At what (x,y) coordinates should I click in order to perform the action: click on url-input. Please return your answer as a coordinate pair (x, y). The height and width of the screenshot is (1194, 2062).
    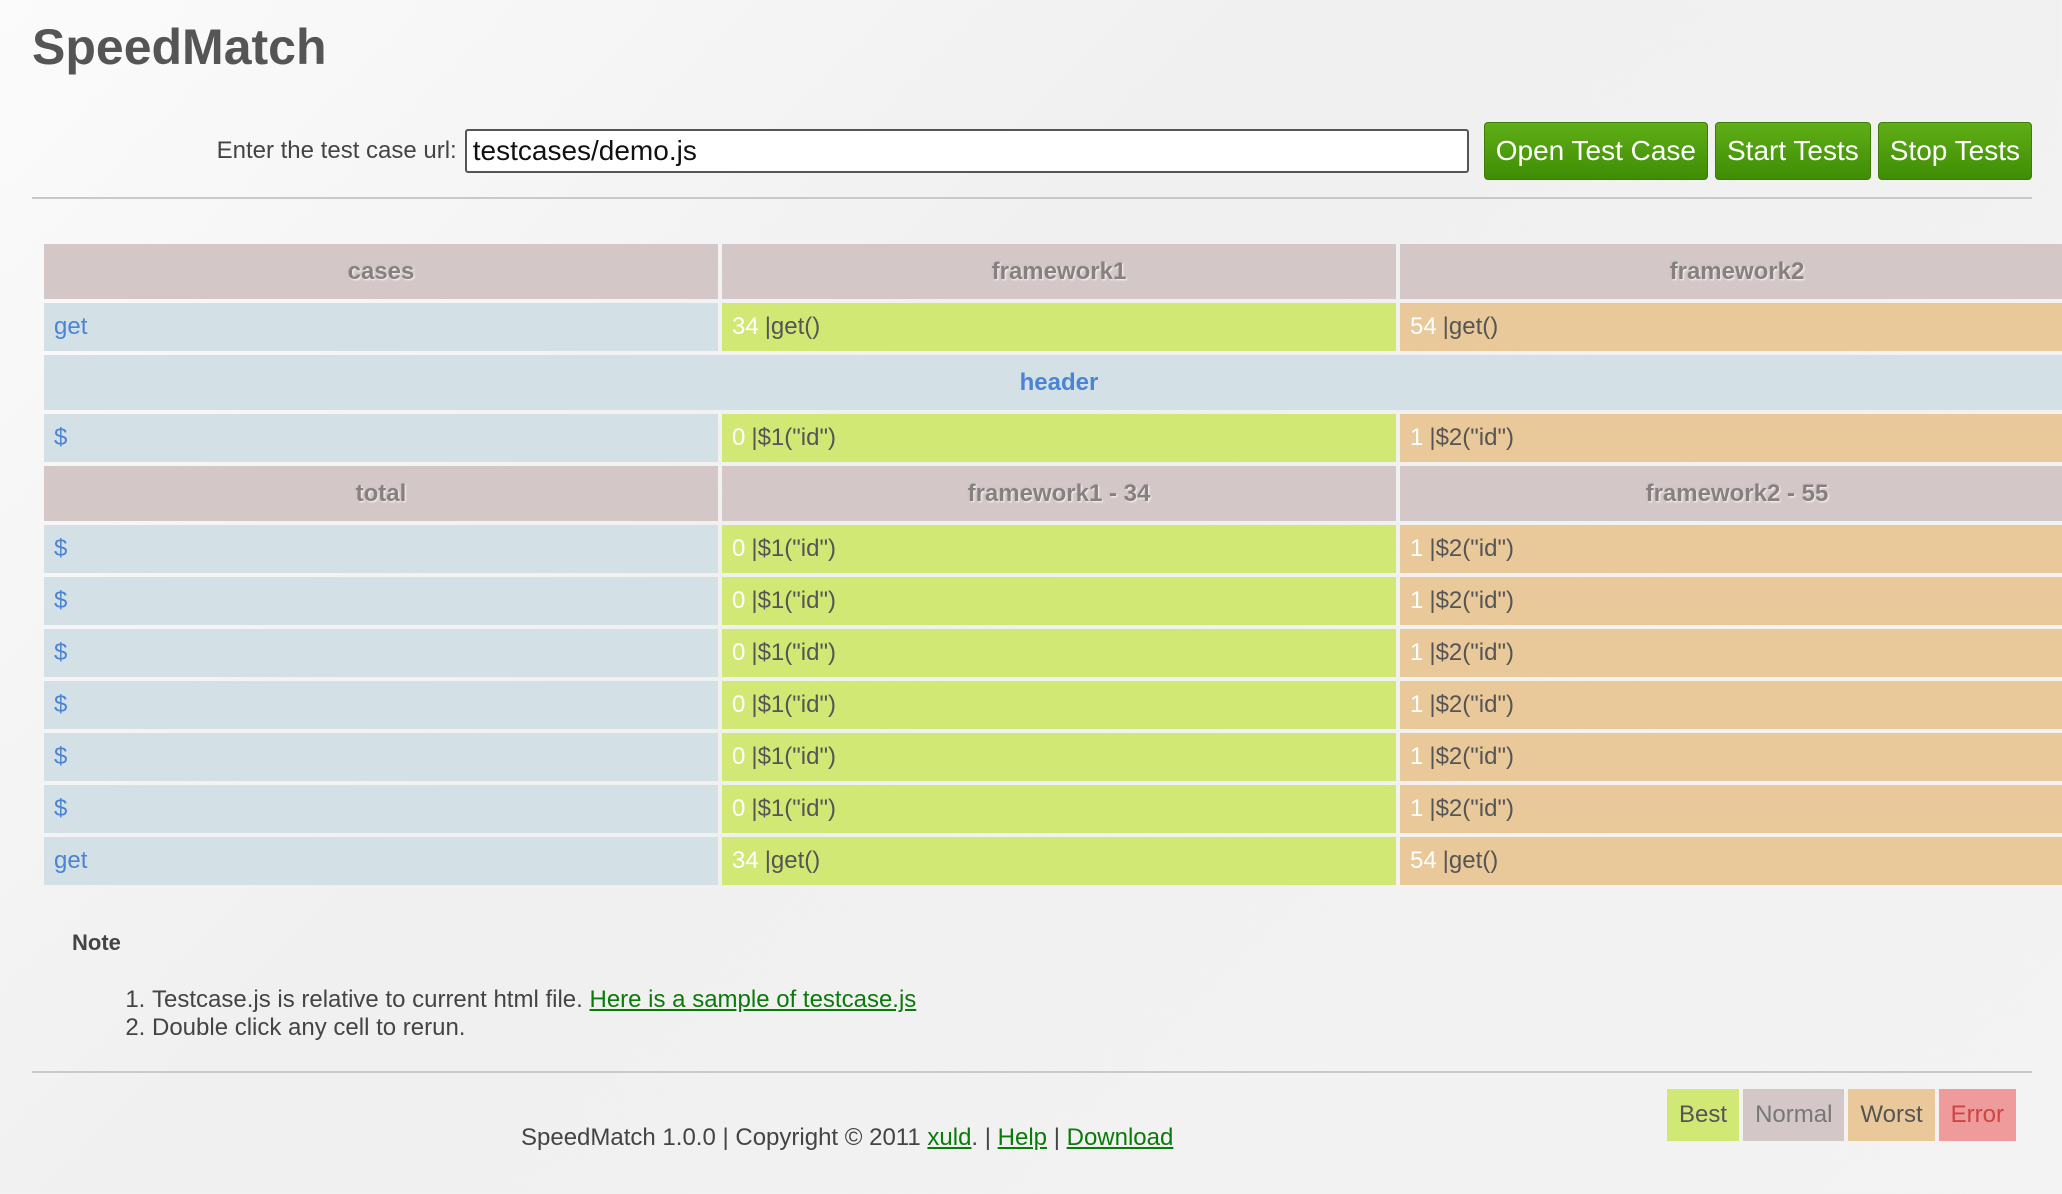
    Looking at the image, I should click on (966, 151).